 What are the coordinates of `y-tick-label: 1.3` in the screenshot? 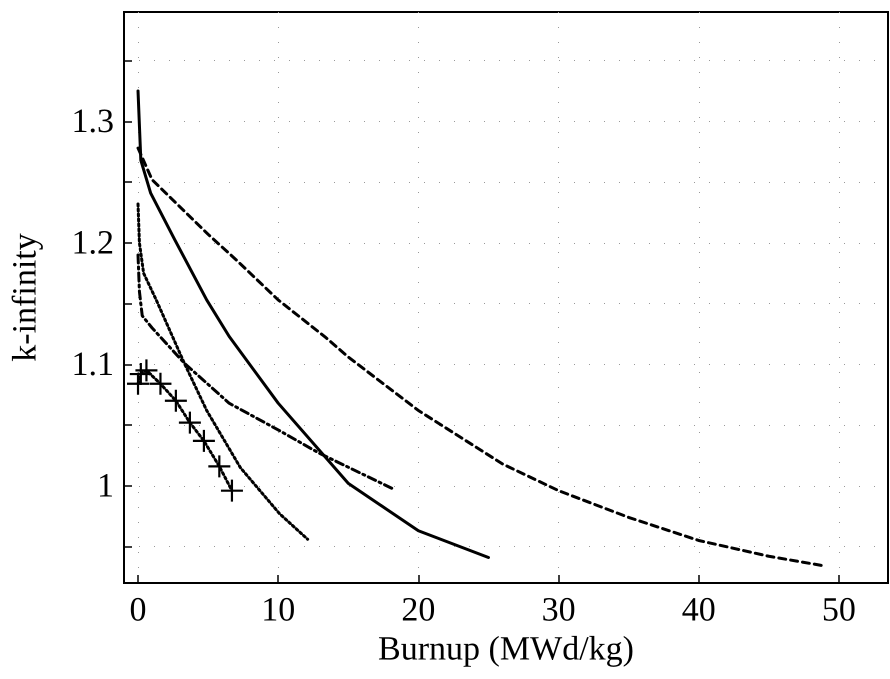 It's located at (93, 121).